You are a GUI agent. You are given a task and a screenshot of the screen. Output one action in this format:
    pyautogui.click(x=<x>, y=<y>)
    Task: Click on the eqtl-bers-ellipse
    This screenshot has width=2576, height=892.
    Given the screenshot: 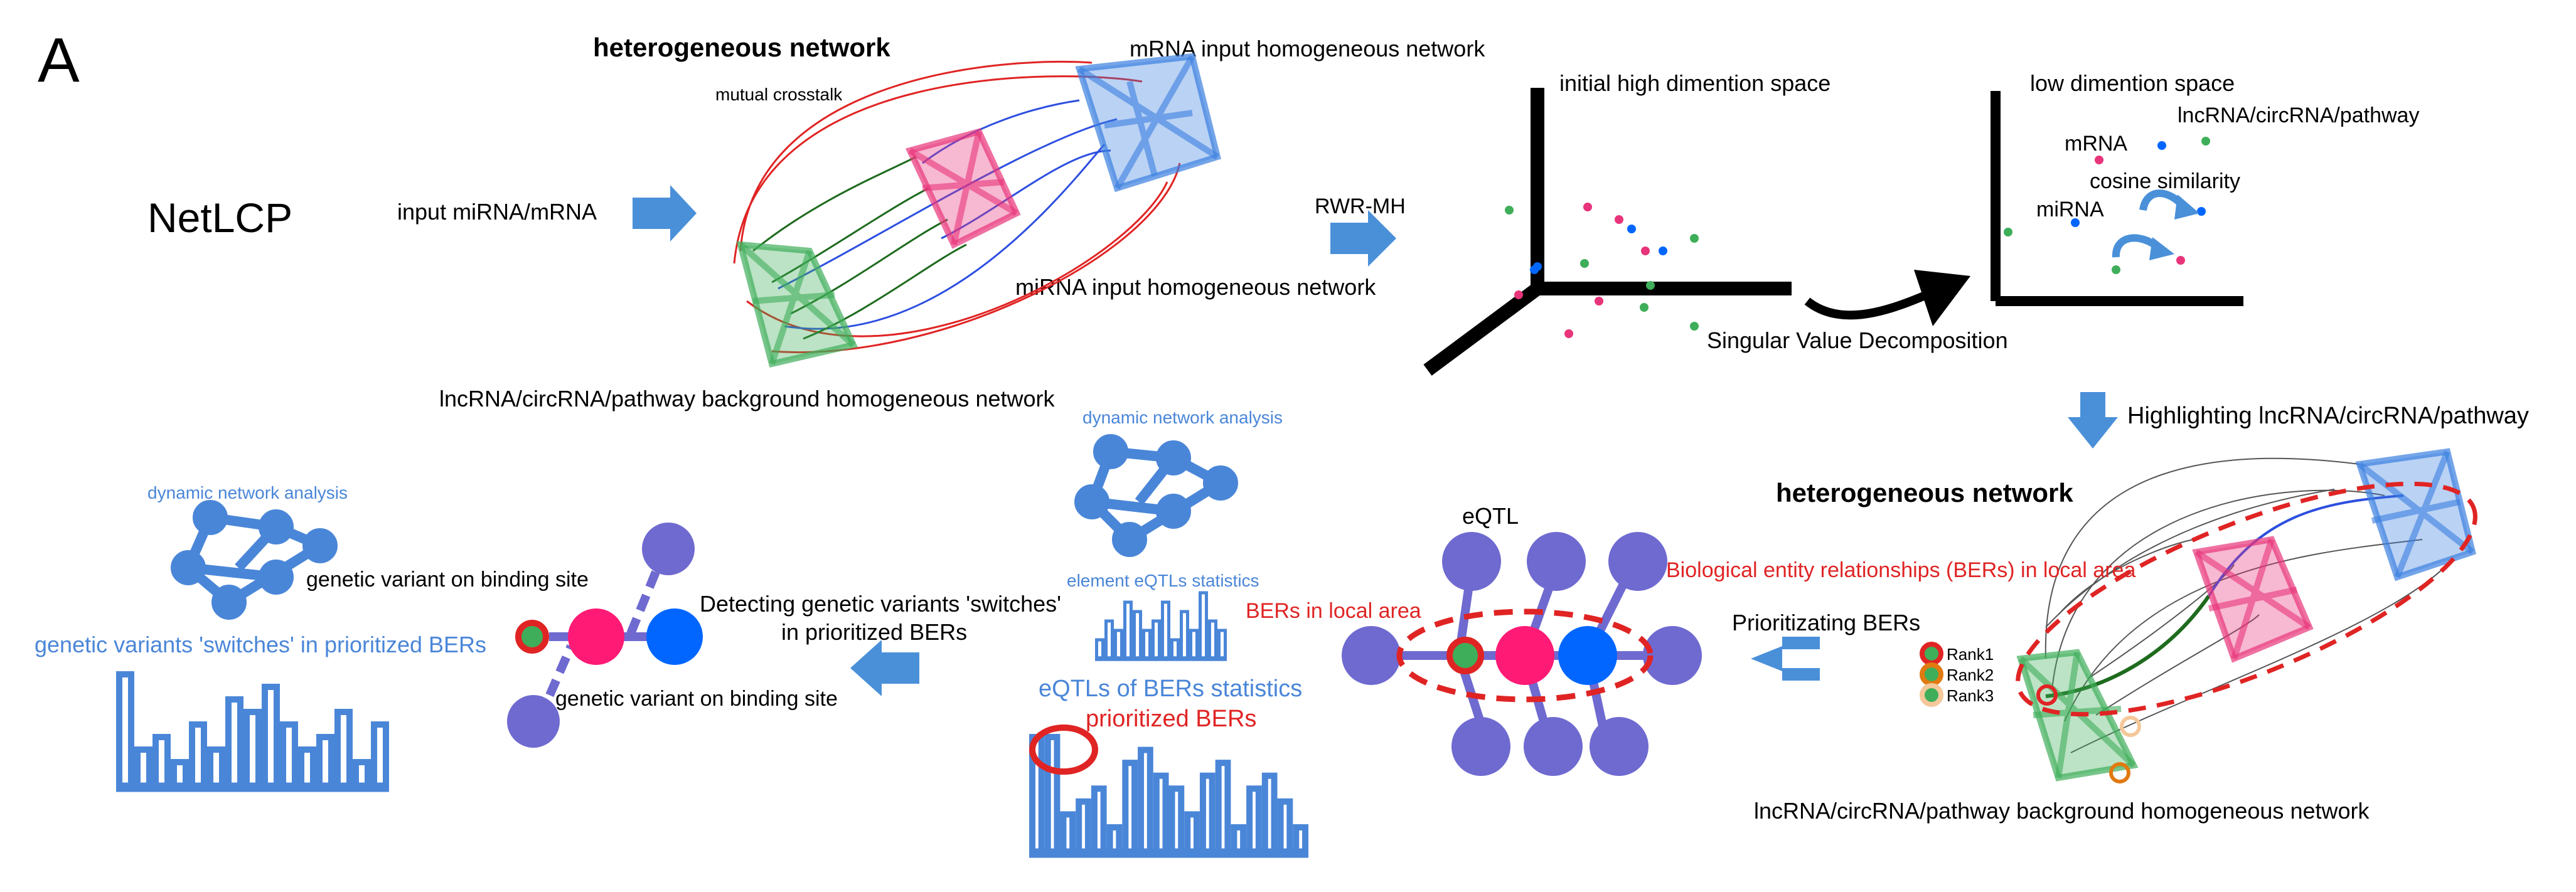 What is the action you would take?
    pyautogui.click(x=1525, y=655)
    